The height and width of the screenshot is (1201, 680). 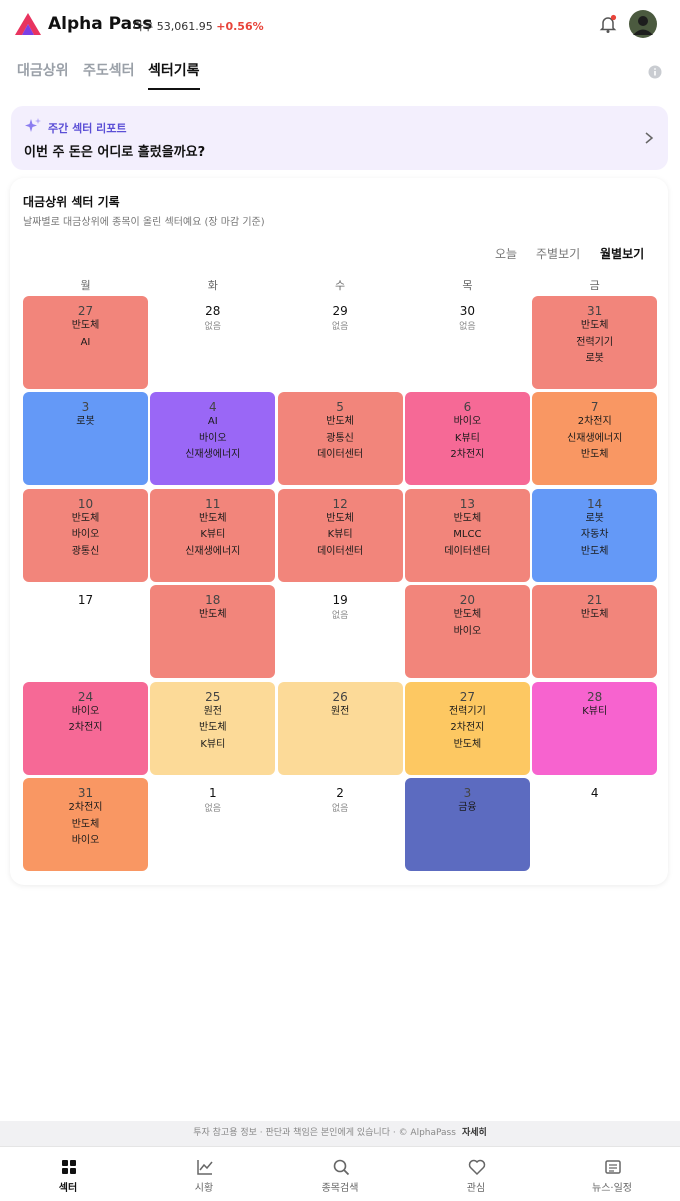 I want to click on day-cell: 31 반도체 전력기기 로봇, so click(x=595, y=342).